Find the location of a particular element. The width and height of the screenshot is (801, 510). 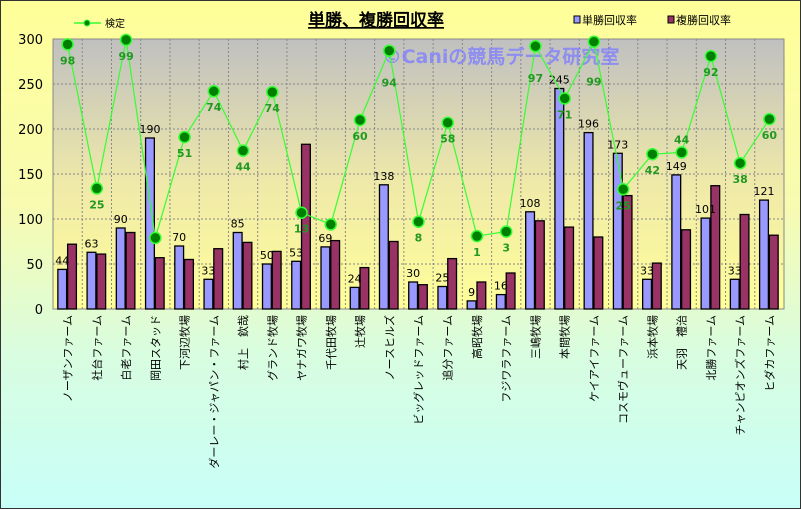

data-label-win: 30 is located at coordinates (413, 273).